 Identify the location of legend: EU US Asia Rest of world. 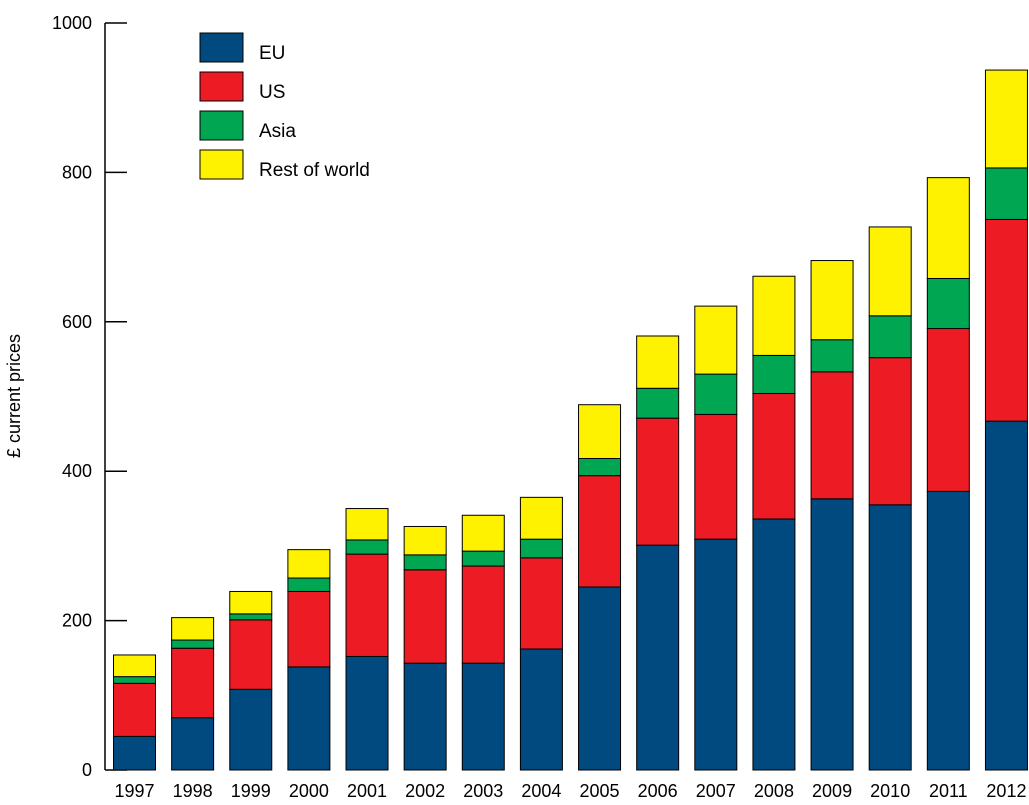
(284, 106).